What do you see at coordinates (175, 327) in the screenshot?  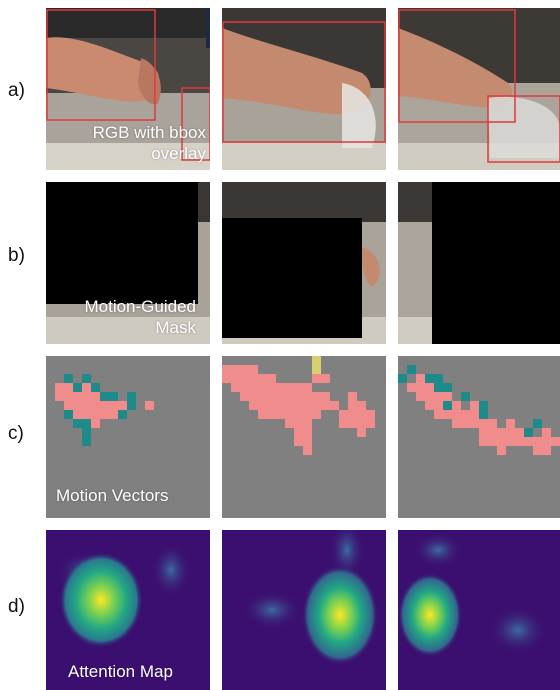 I see `mask-caption-line-2: Mask` at bounding box center [175, 327].